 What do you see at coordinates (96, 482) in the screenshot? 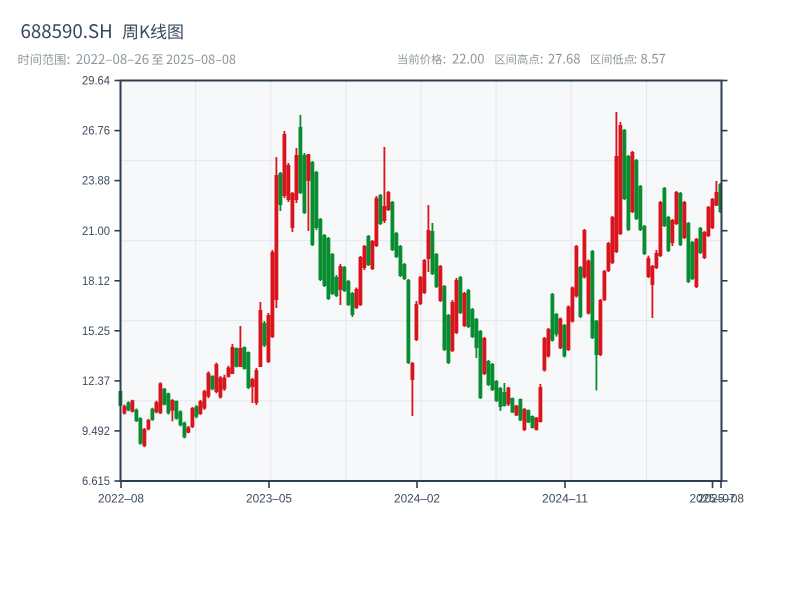
I see `svg-text: 6.615` at bounding box center [96, 482].